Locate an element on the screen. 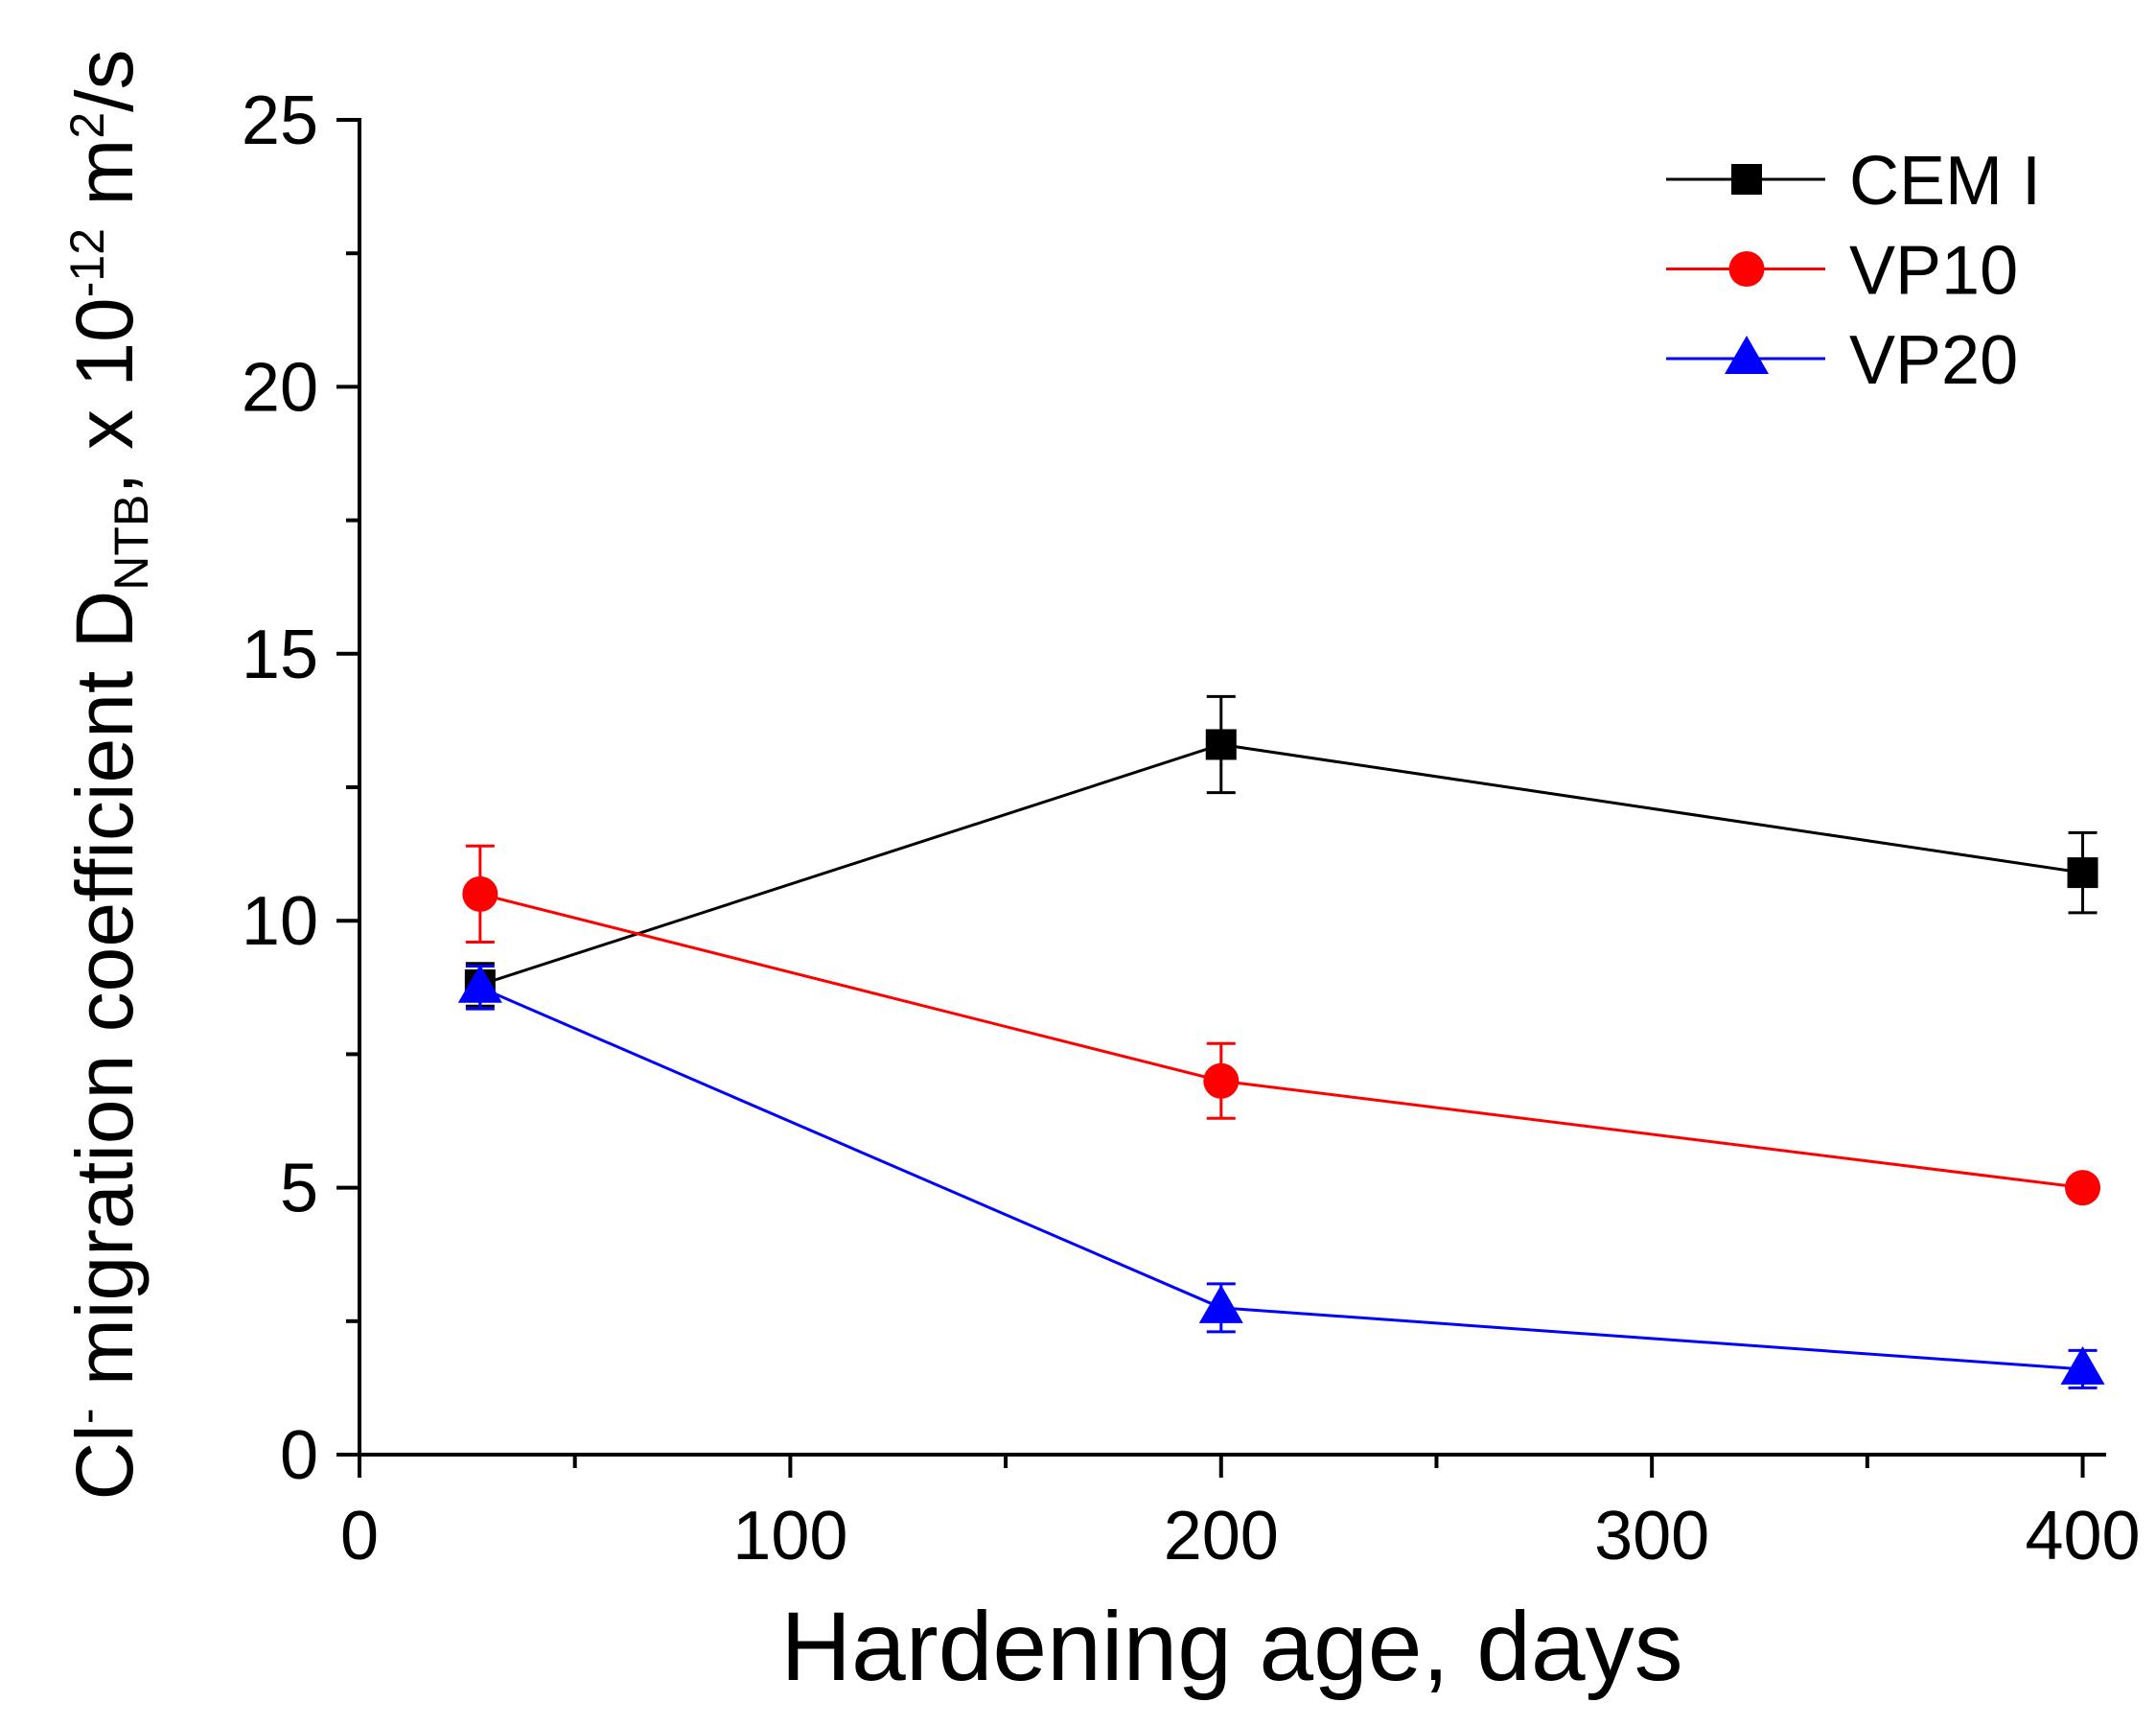  y-title-superscript: 2 is located at coordinates (87, 126).